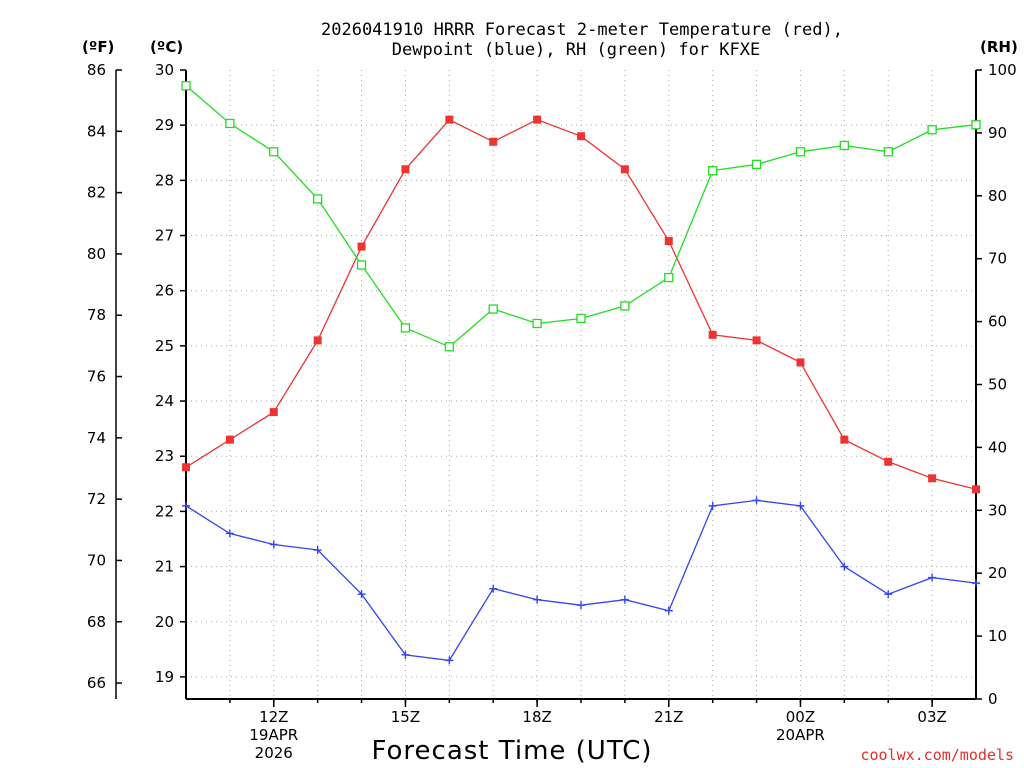  What do you see at coordinates (997, 322) in the screenshot?
I see `rh-tick-label: 60` at bounding box center [997, 322].